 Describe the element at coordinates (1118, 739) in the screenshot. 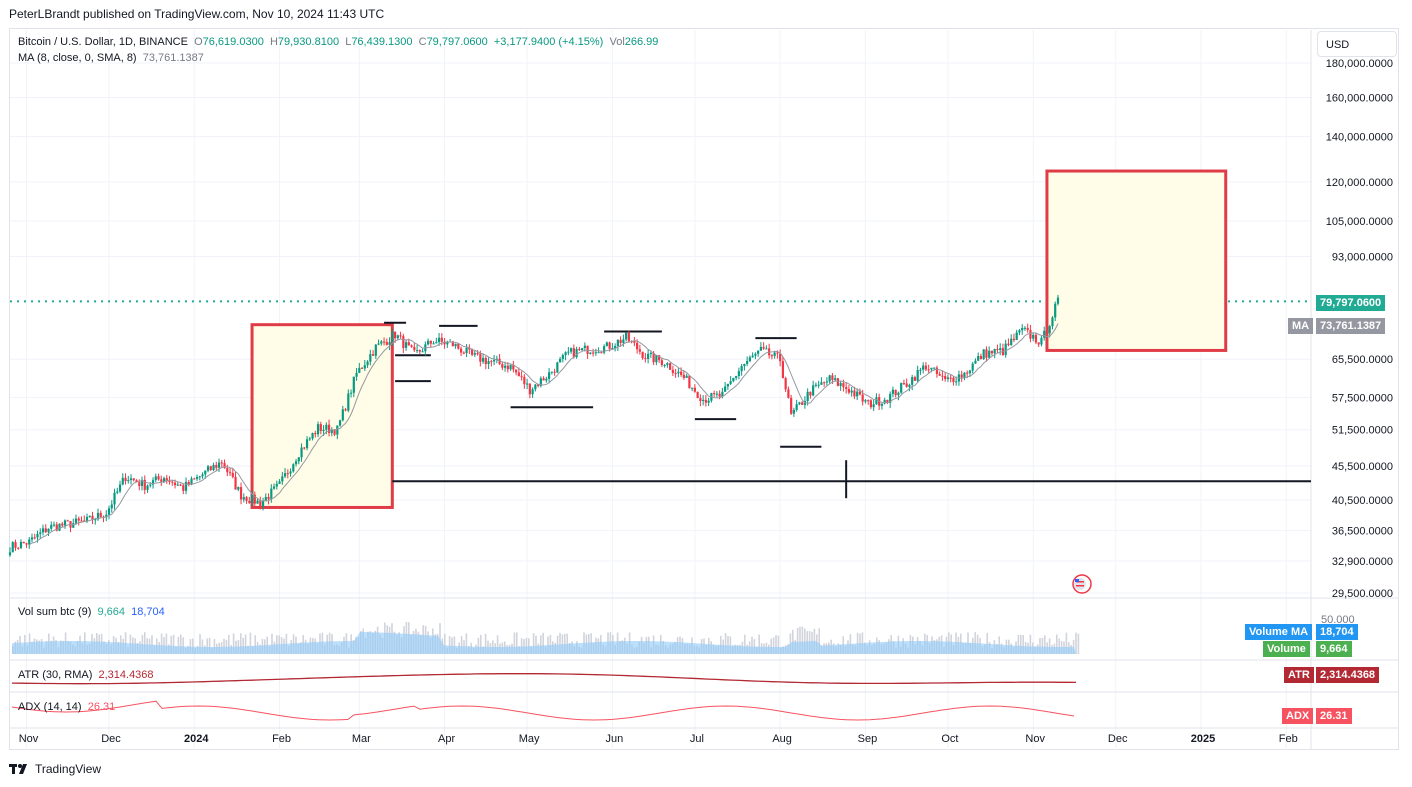

I see `time-tick-label: Dec` at that location.